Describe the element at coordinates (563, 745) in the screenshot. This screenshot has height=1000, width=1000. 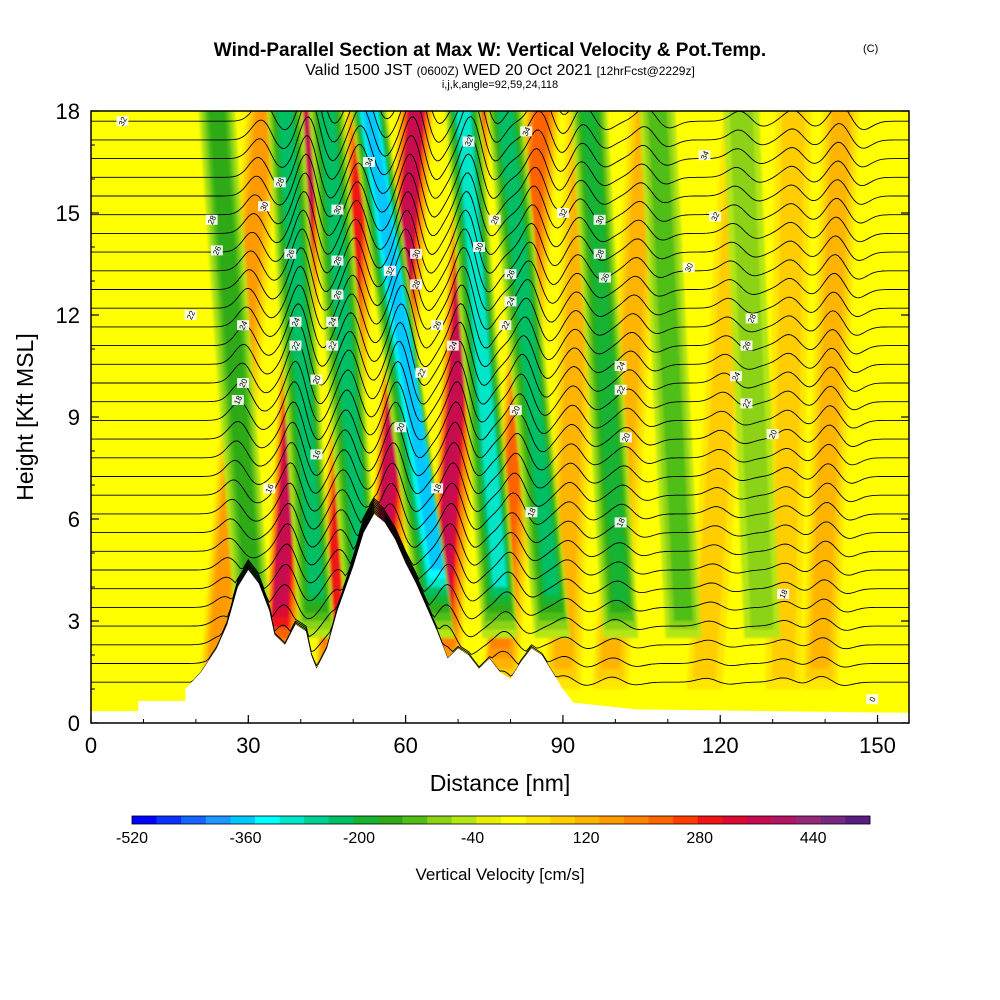
I see `x-tick-label: 90` at that location.